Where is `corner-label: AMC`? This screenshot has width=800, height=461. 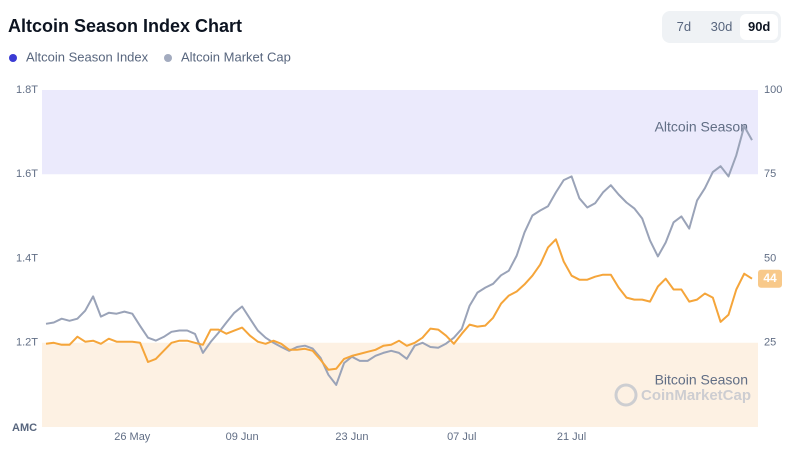 corner-label: AMC is located at coordinates (24, 428).